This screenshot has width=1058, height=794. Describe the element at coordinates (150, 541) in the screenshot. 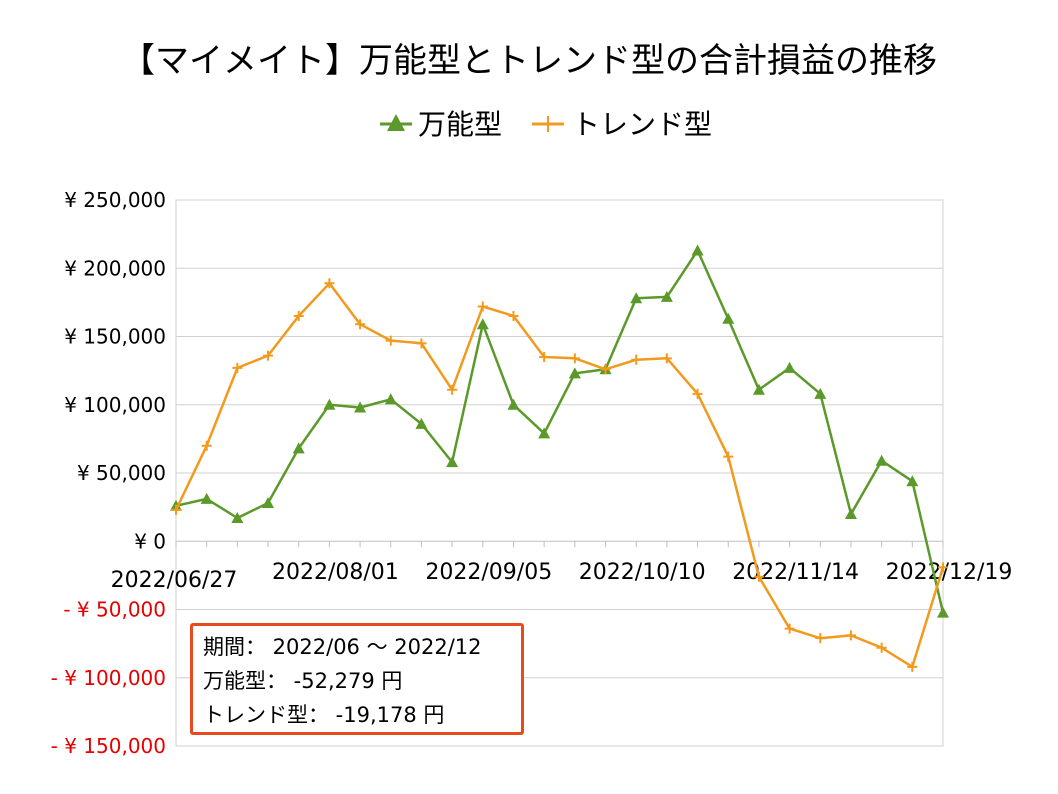

I see `y-tick-label: ¥ 0` at that location.